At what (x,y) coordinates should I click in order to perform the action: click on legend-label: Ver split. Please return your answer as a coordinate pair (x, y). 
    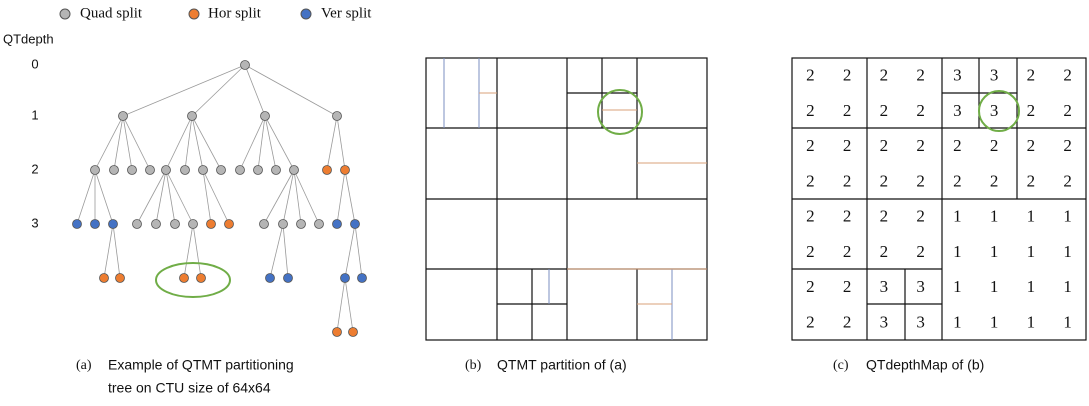
    Looking at the image, I should click on (346, 13).